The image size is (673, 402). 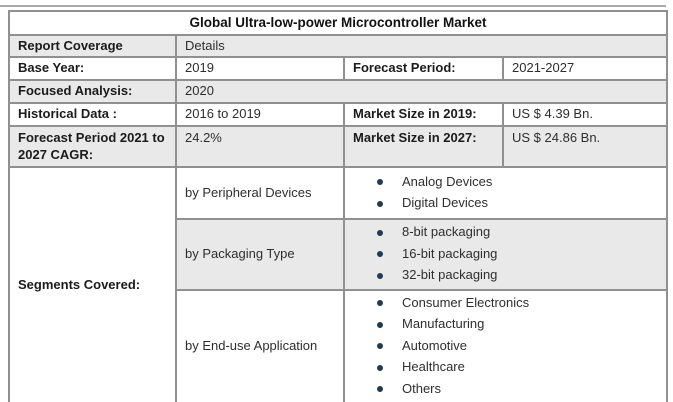 What do you see at coordinates (260, 254) in the screenshot?
I see `cell-segment-group-packaging: by Packaging Type` at bounding box center [260, 254].